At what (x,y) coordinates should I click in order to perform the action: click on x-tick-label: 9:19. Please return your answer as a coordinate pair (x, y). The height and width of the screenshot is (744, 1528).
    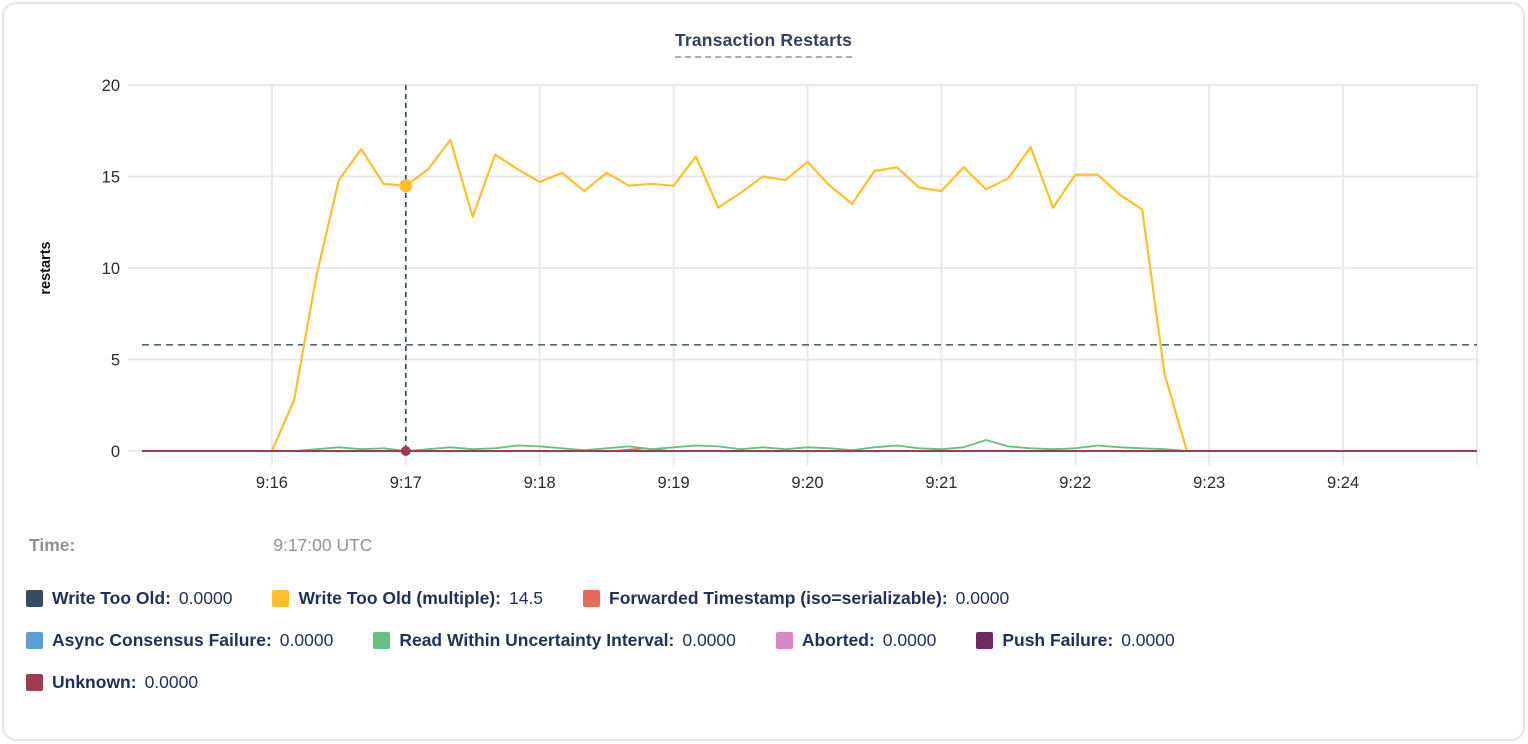
    Looking at the image, I should click on (674, 483).